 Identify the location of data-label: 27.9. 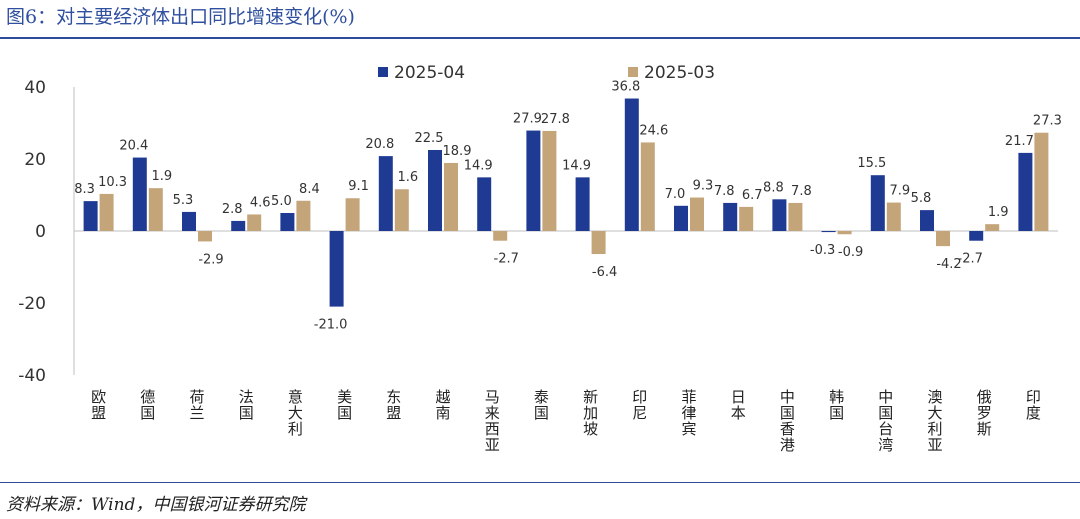
(527, 119).